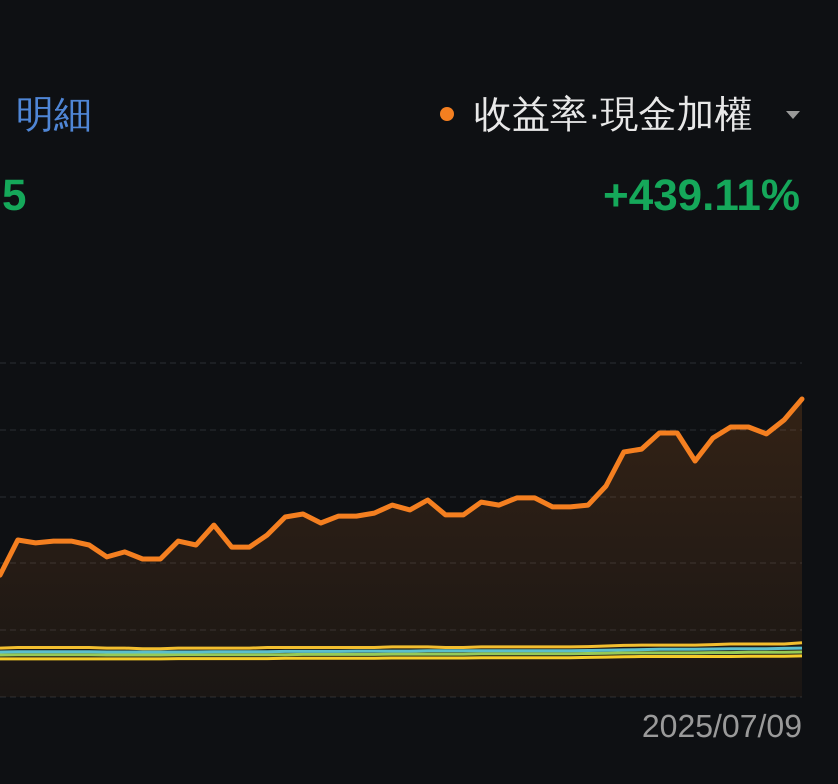 Image resolution: width=838 pixels, height=784 pixels. I want to click on annotation: 2025/07/09, so click(722, 726).